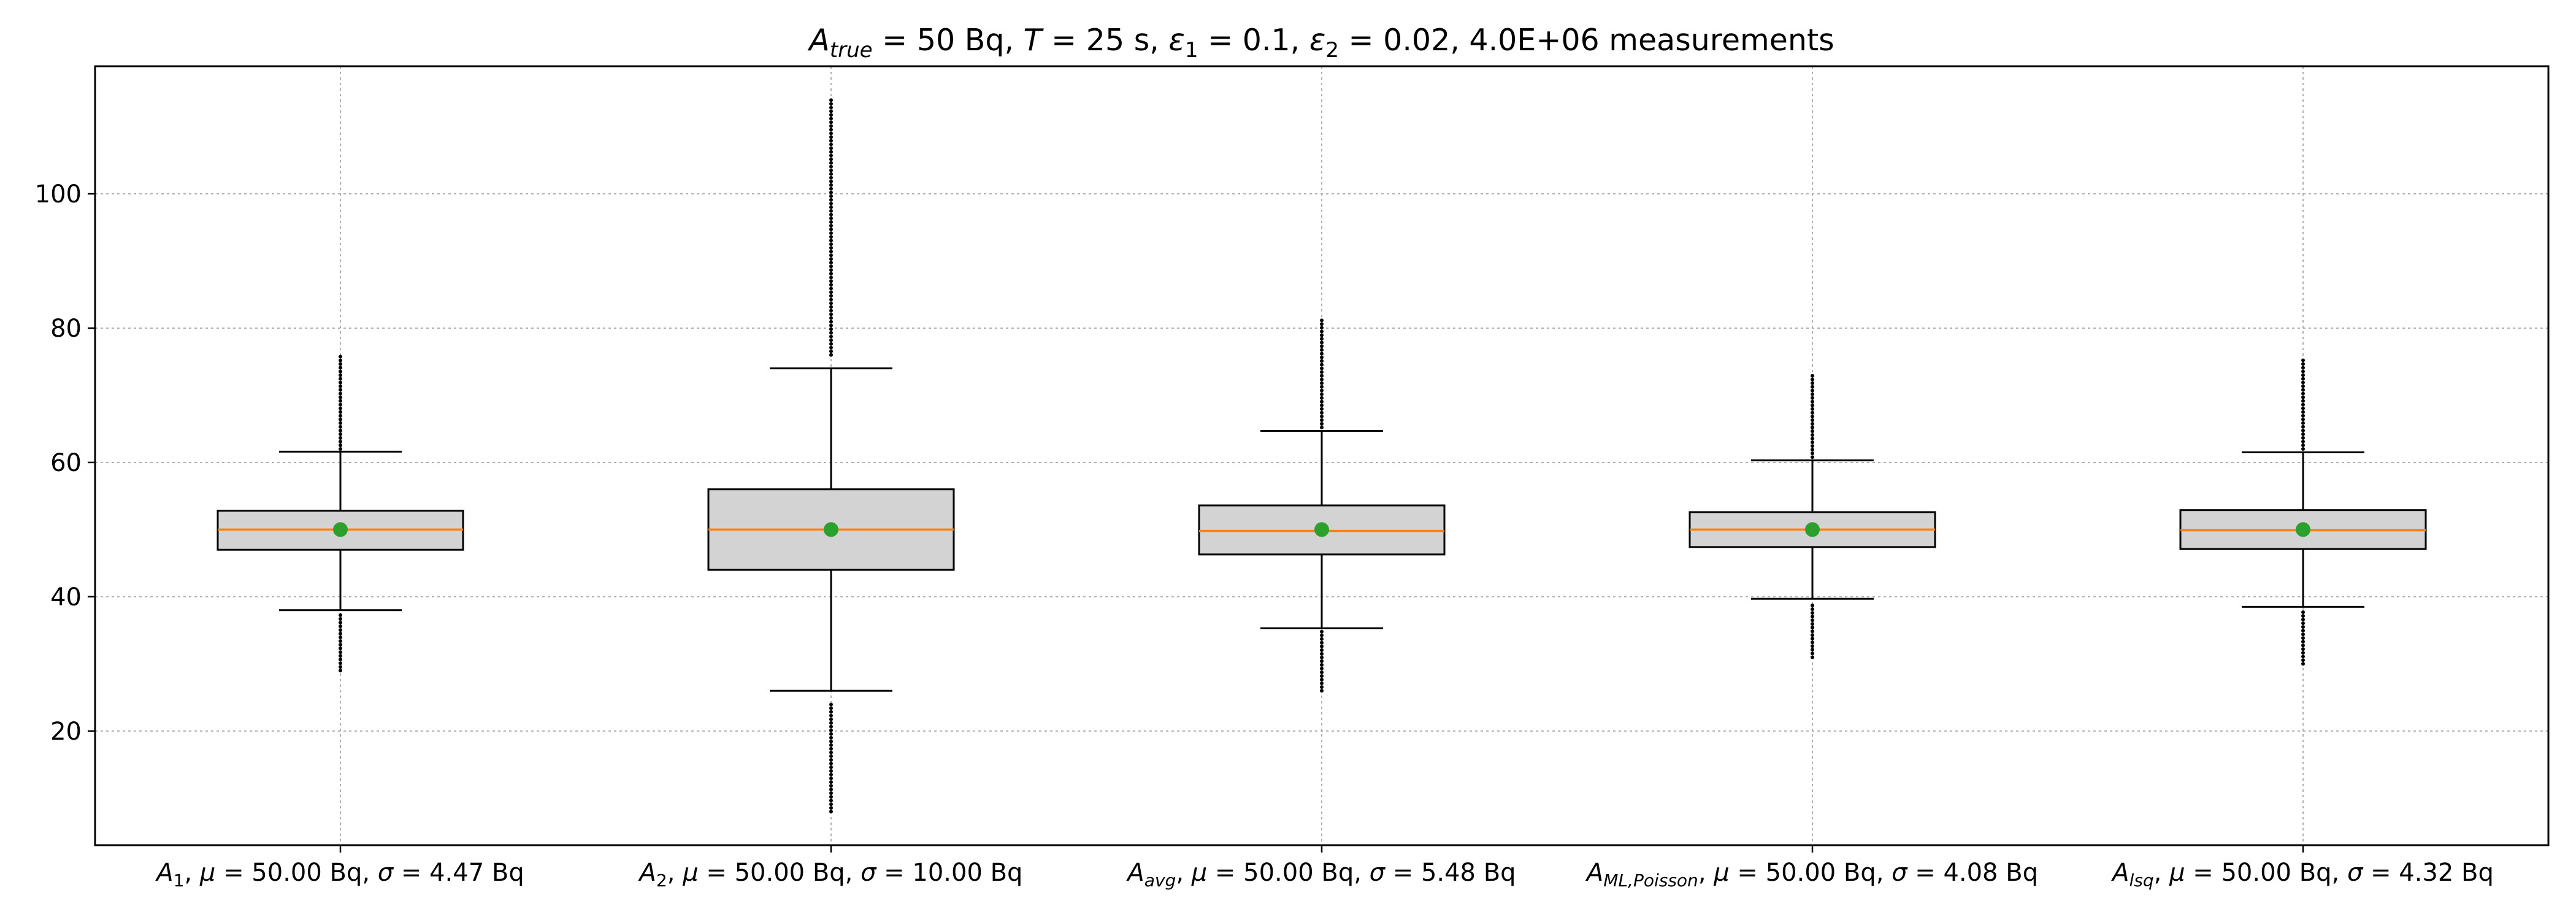 This screenshot has width=2576, height=920. What do you see at coordinates (66, 463) in the screenshot?
I see `y-tick-label: 60` at bounding box center [66, 463].